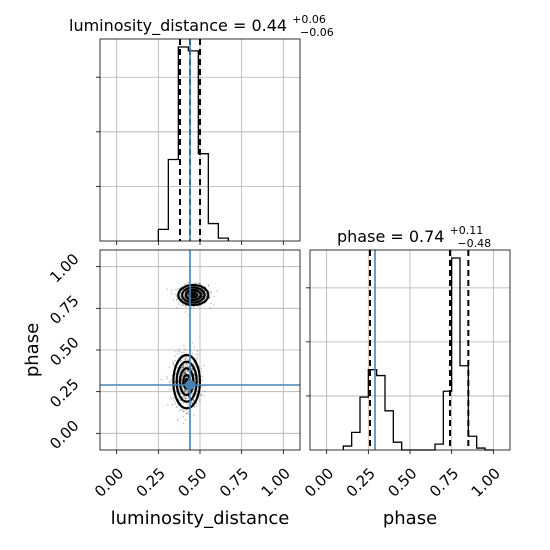  I want to click on y-axis-title-phase: phase, so click(32, 350).